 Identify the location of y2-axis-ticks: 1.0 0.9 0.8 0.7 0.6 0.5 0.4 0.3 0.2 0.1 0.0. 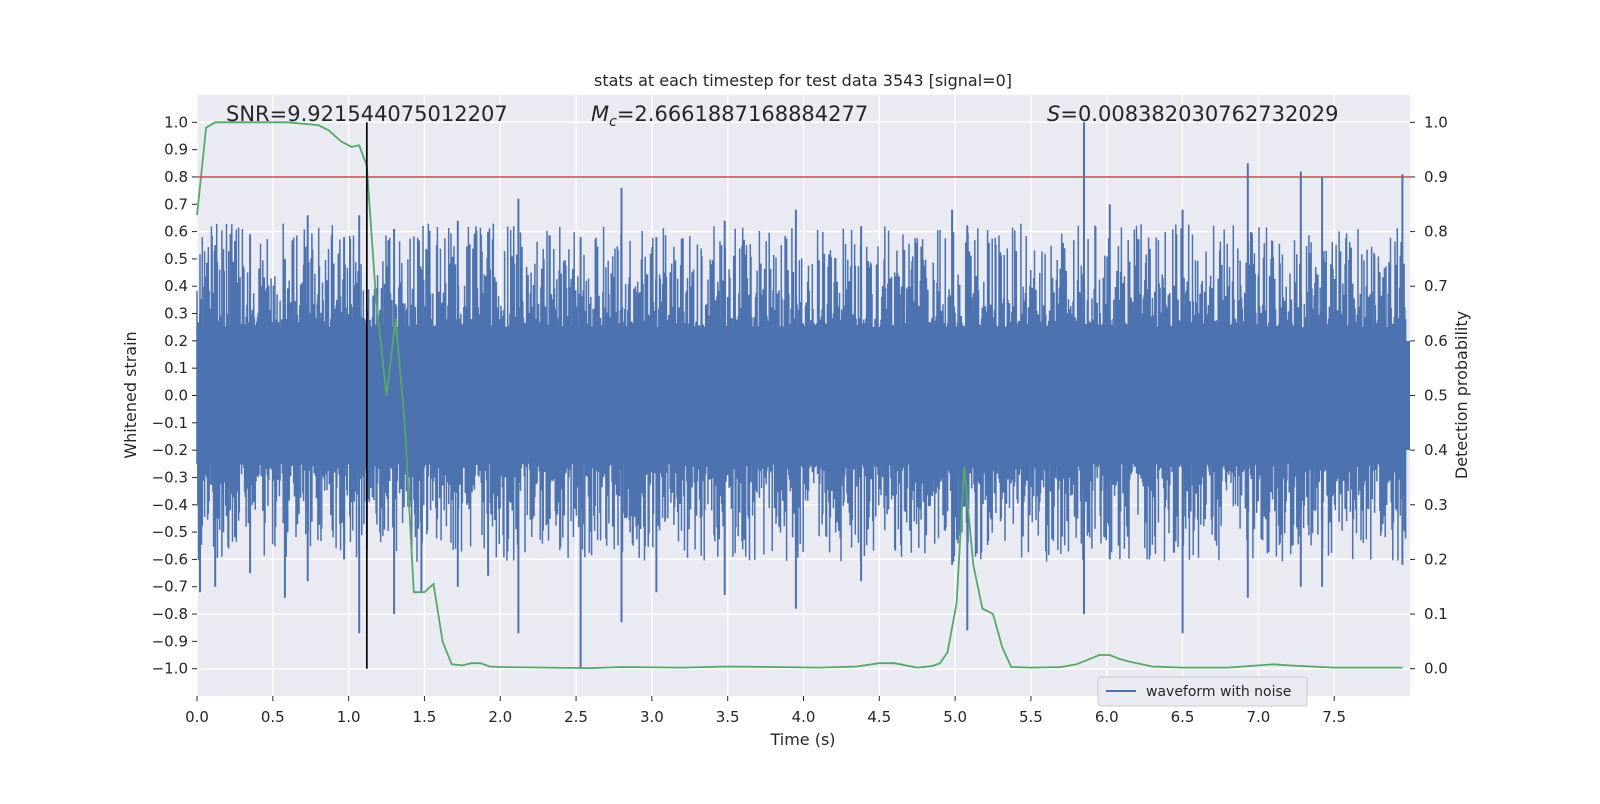
(1429, 395).